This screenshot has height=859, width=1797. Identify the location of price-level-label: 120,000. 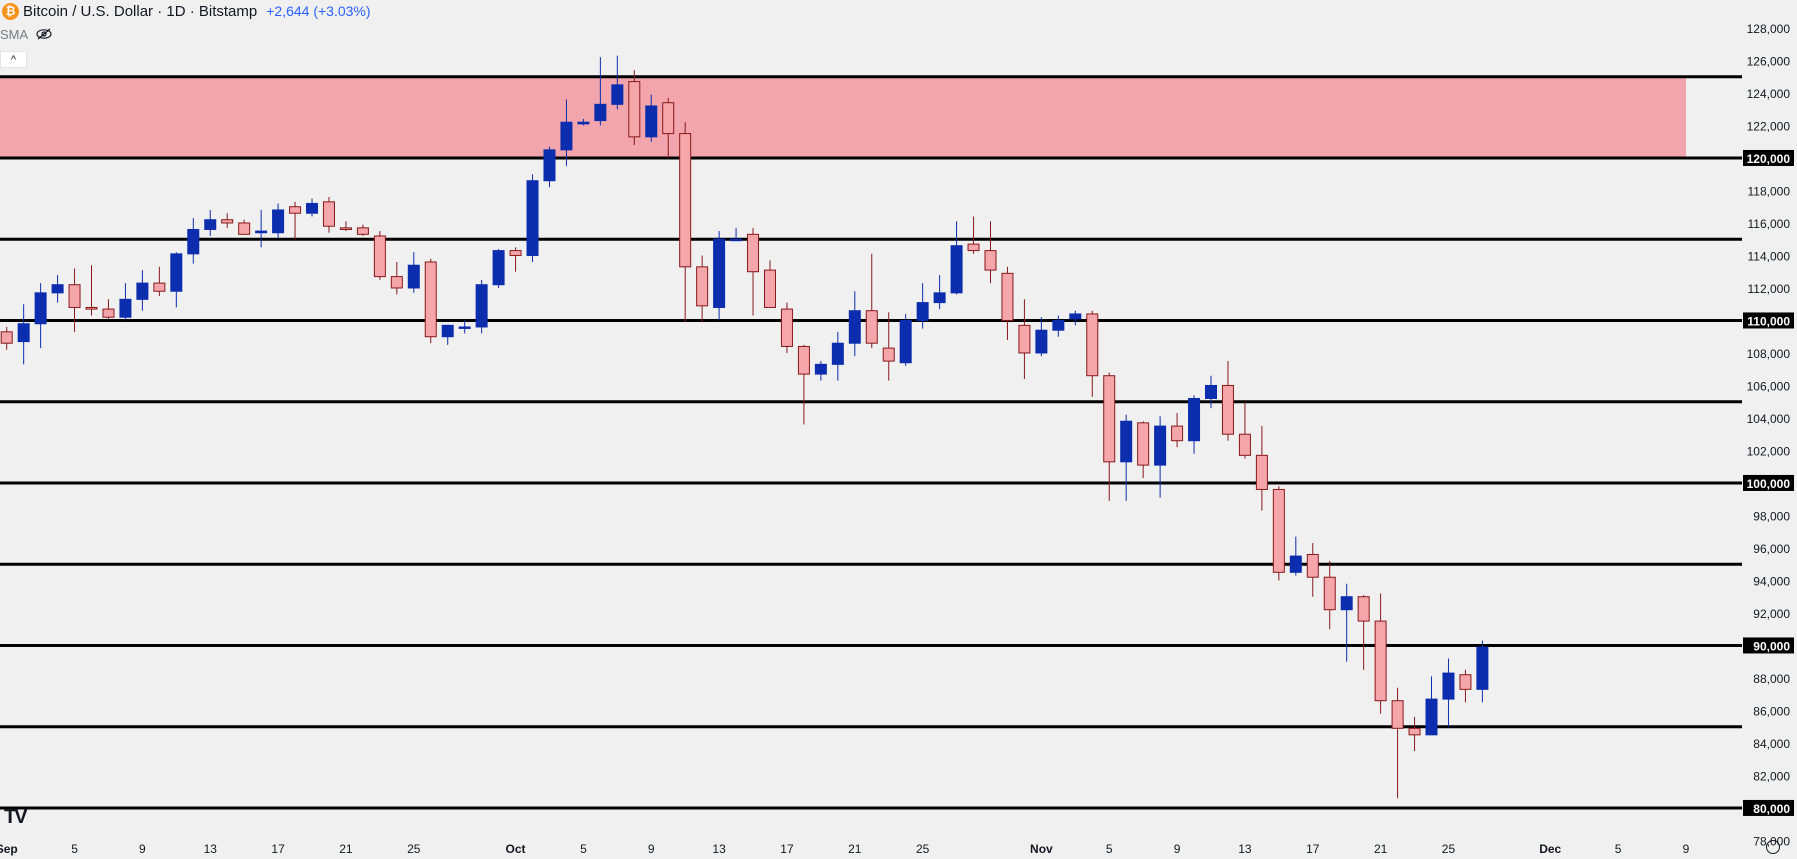
(1769, 159).